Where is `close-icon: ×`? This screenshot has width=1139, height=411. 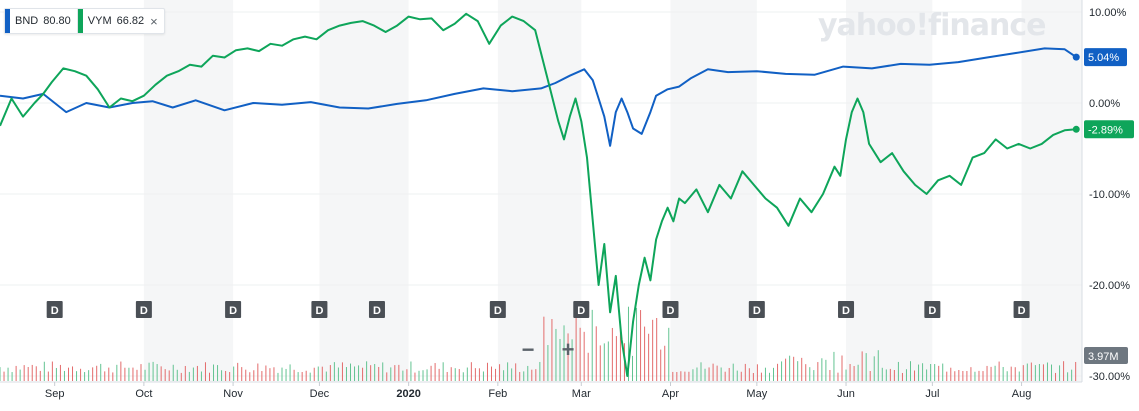 close-icon: × is located at coordinates (154, 21).